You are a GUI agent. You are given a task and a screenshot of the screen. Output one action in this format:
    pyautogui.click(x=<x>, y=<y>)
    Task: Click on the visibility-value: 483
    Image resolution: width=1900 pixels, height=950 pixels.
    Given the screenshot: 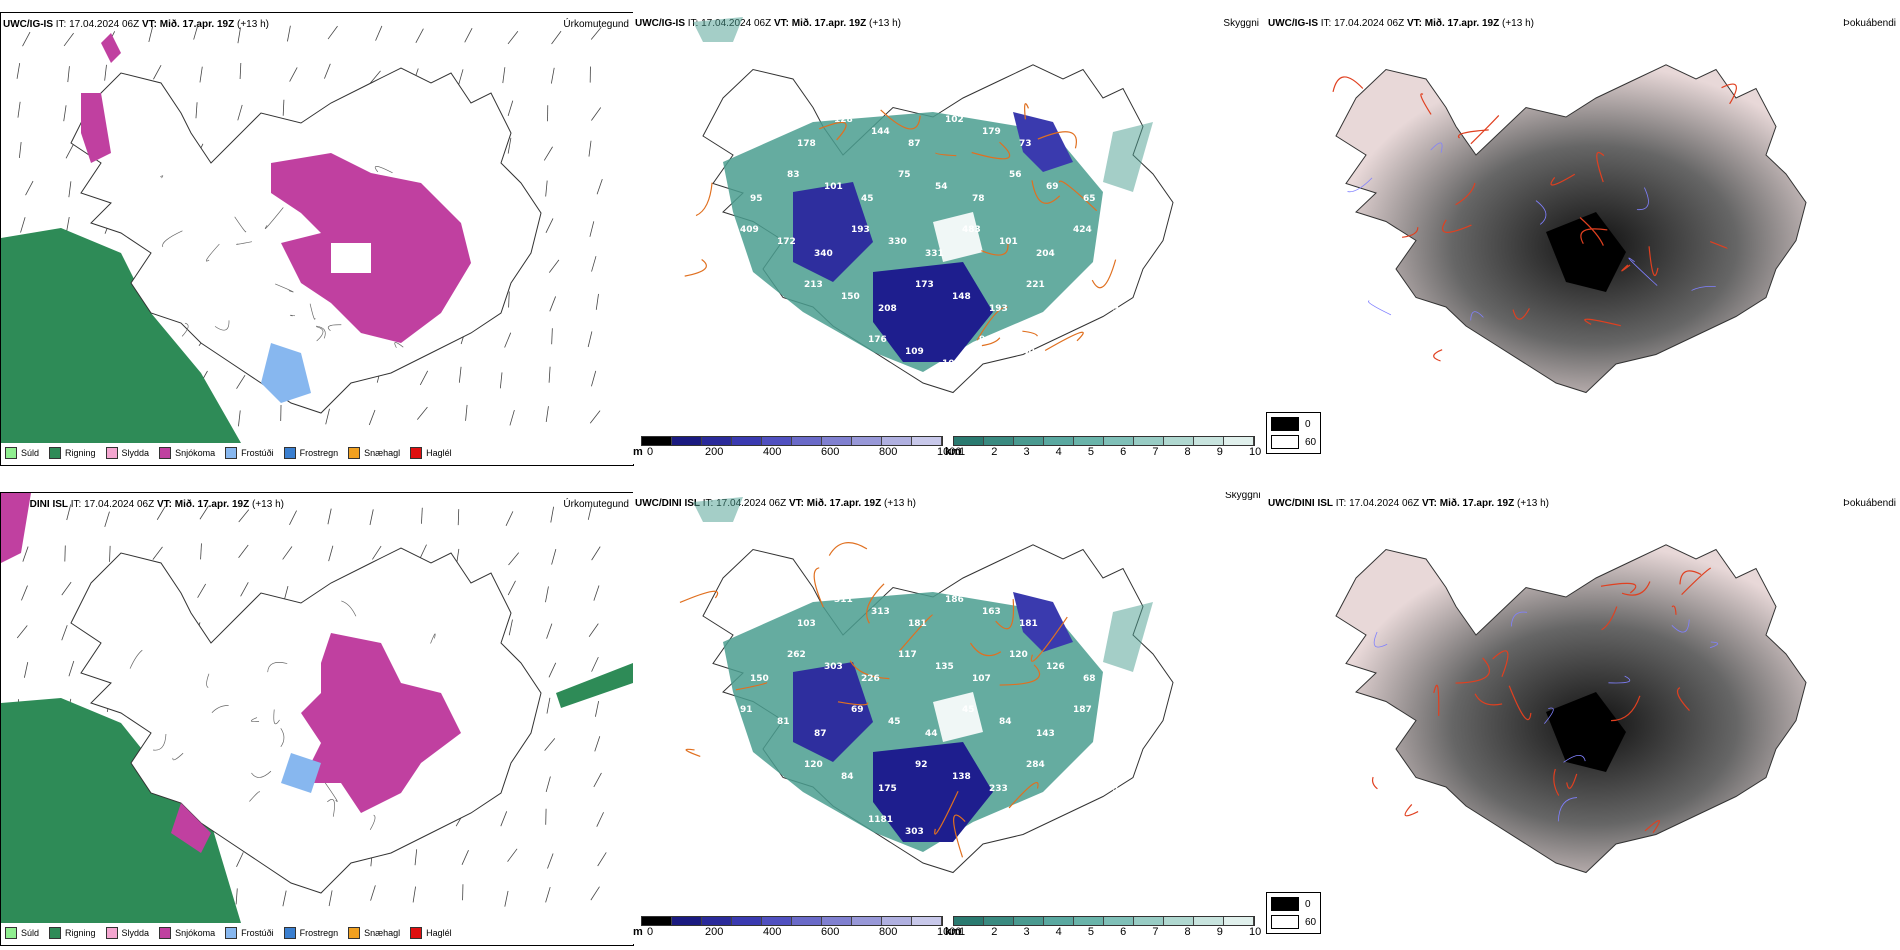 What is the action you would take?
    pyautogui.click(x=971, y=230)
    